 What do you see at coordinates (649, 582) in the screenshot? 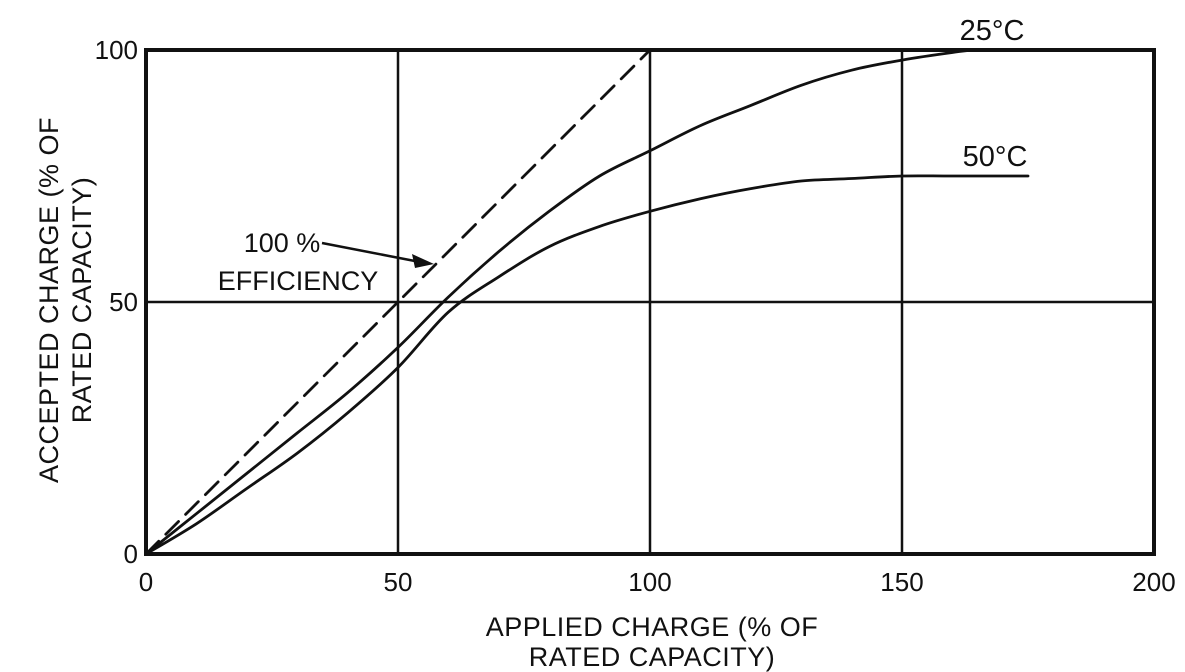
I see `x-tick-label-100: 100` at bounding box center [649, 582].